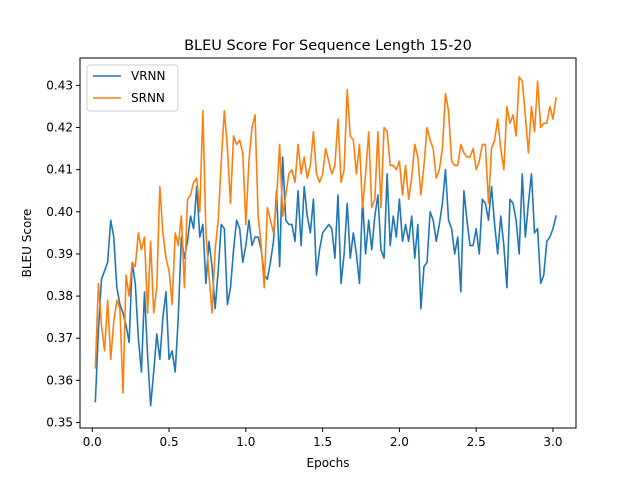 The height and width of the screenshot is (480, 640). I want to click on legend-label-vrnn: VRNN, so click(148, 76).